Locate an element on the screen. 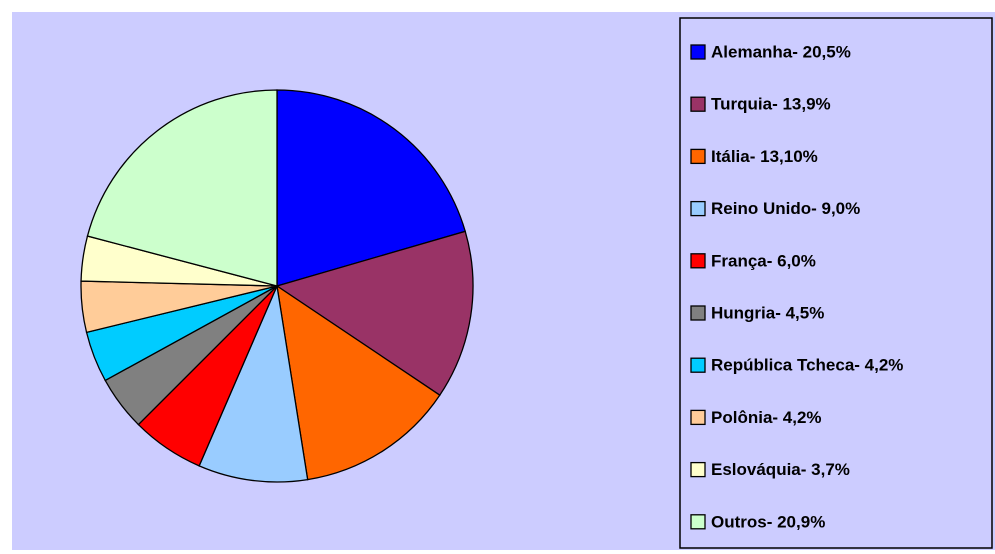 Image resolution: width=995 pixels, height=554 pixels. legend-label: Turquia- 13,9% is located at coordinates (771, 104).